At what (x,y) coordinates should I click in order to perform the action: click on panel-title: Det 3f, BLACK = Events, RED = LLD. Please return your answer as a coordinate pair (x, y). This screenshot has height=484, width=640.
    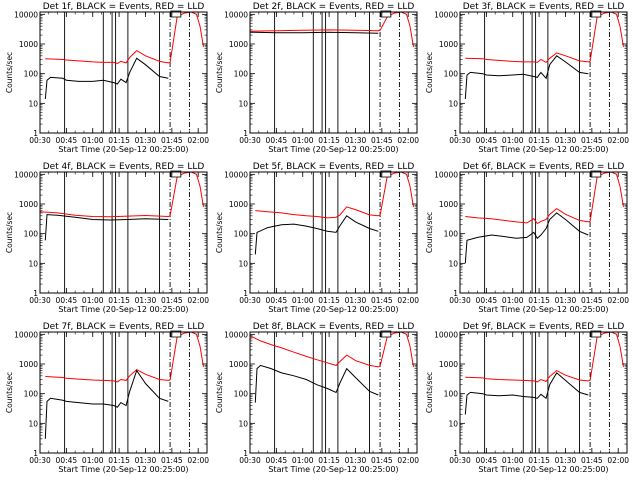
    Looking at the image, I should click on (544, 7).